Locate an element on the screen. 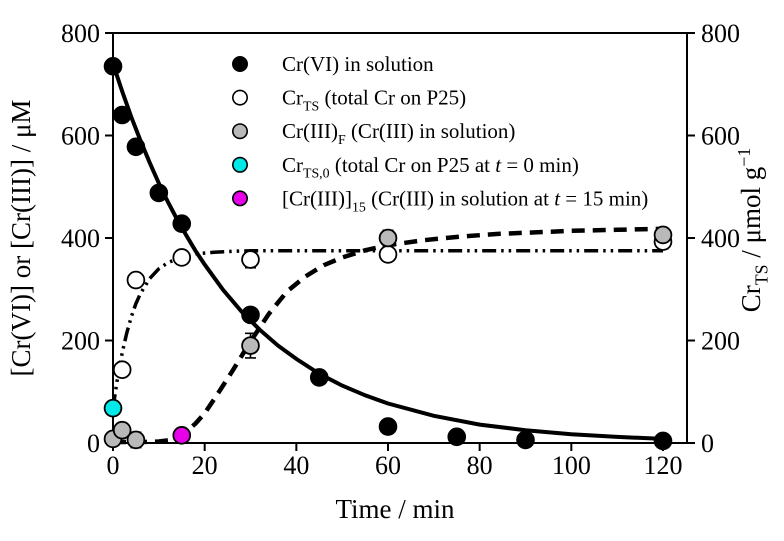 The image size is (784, 541). legend-marker-crts0 is located at coordinates (240, 164).